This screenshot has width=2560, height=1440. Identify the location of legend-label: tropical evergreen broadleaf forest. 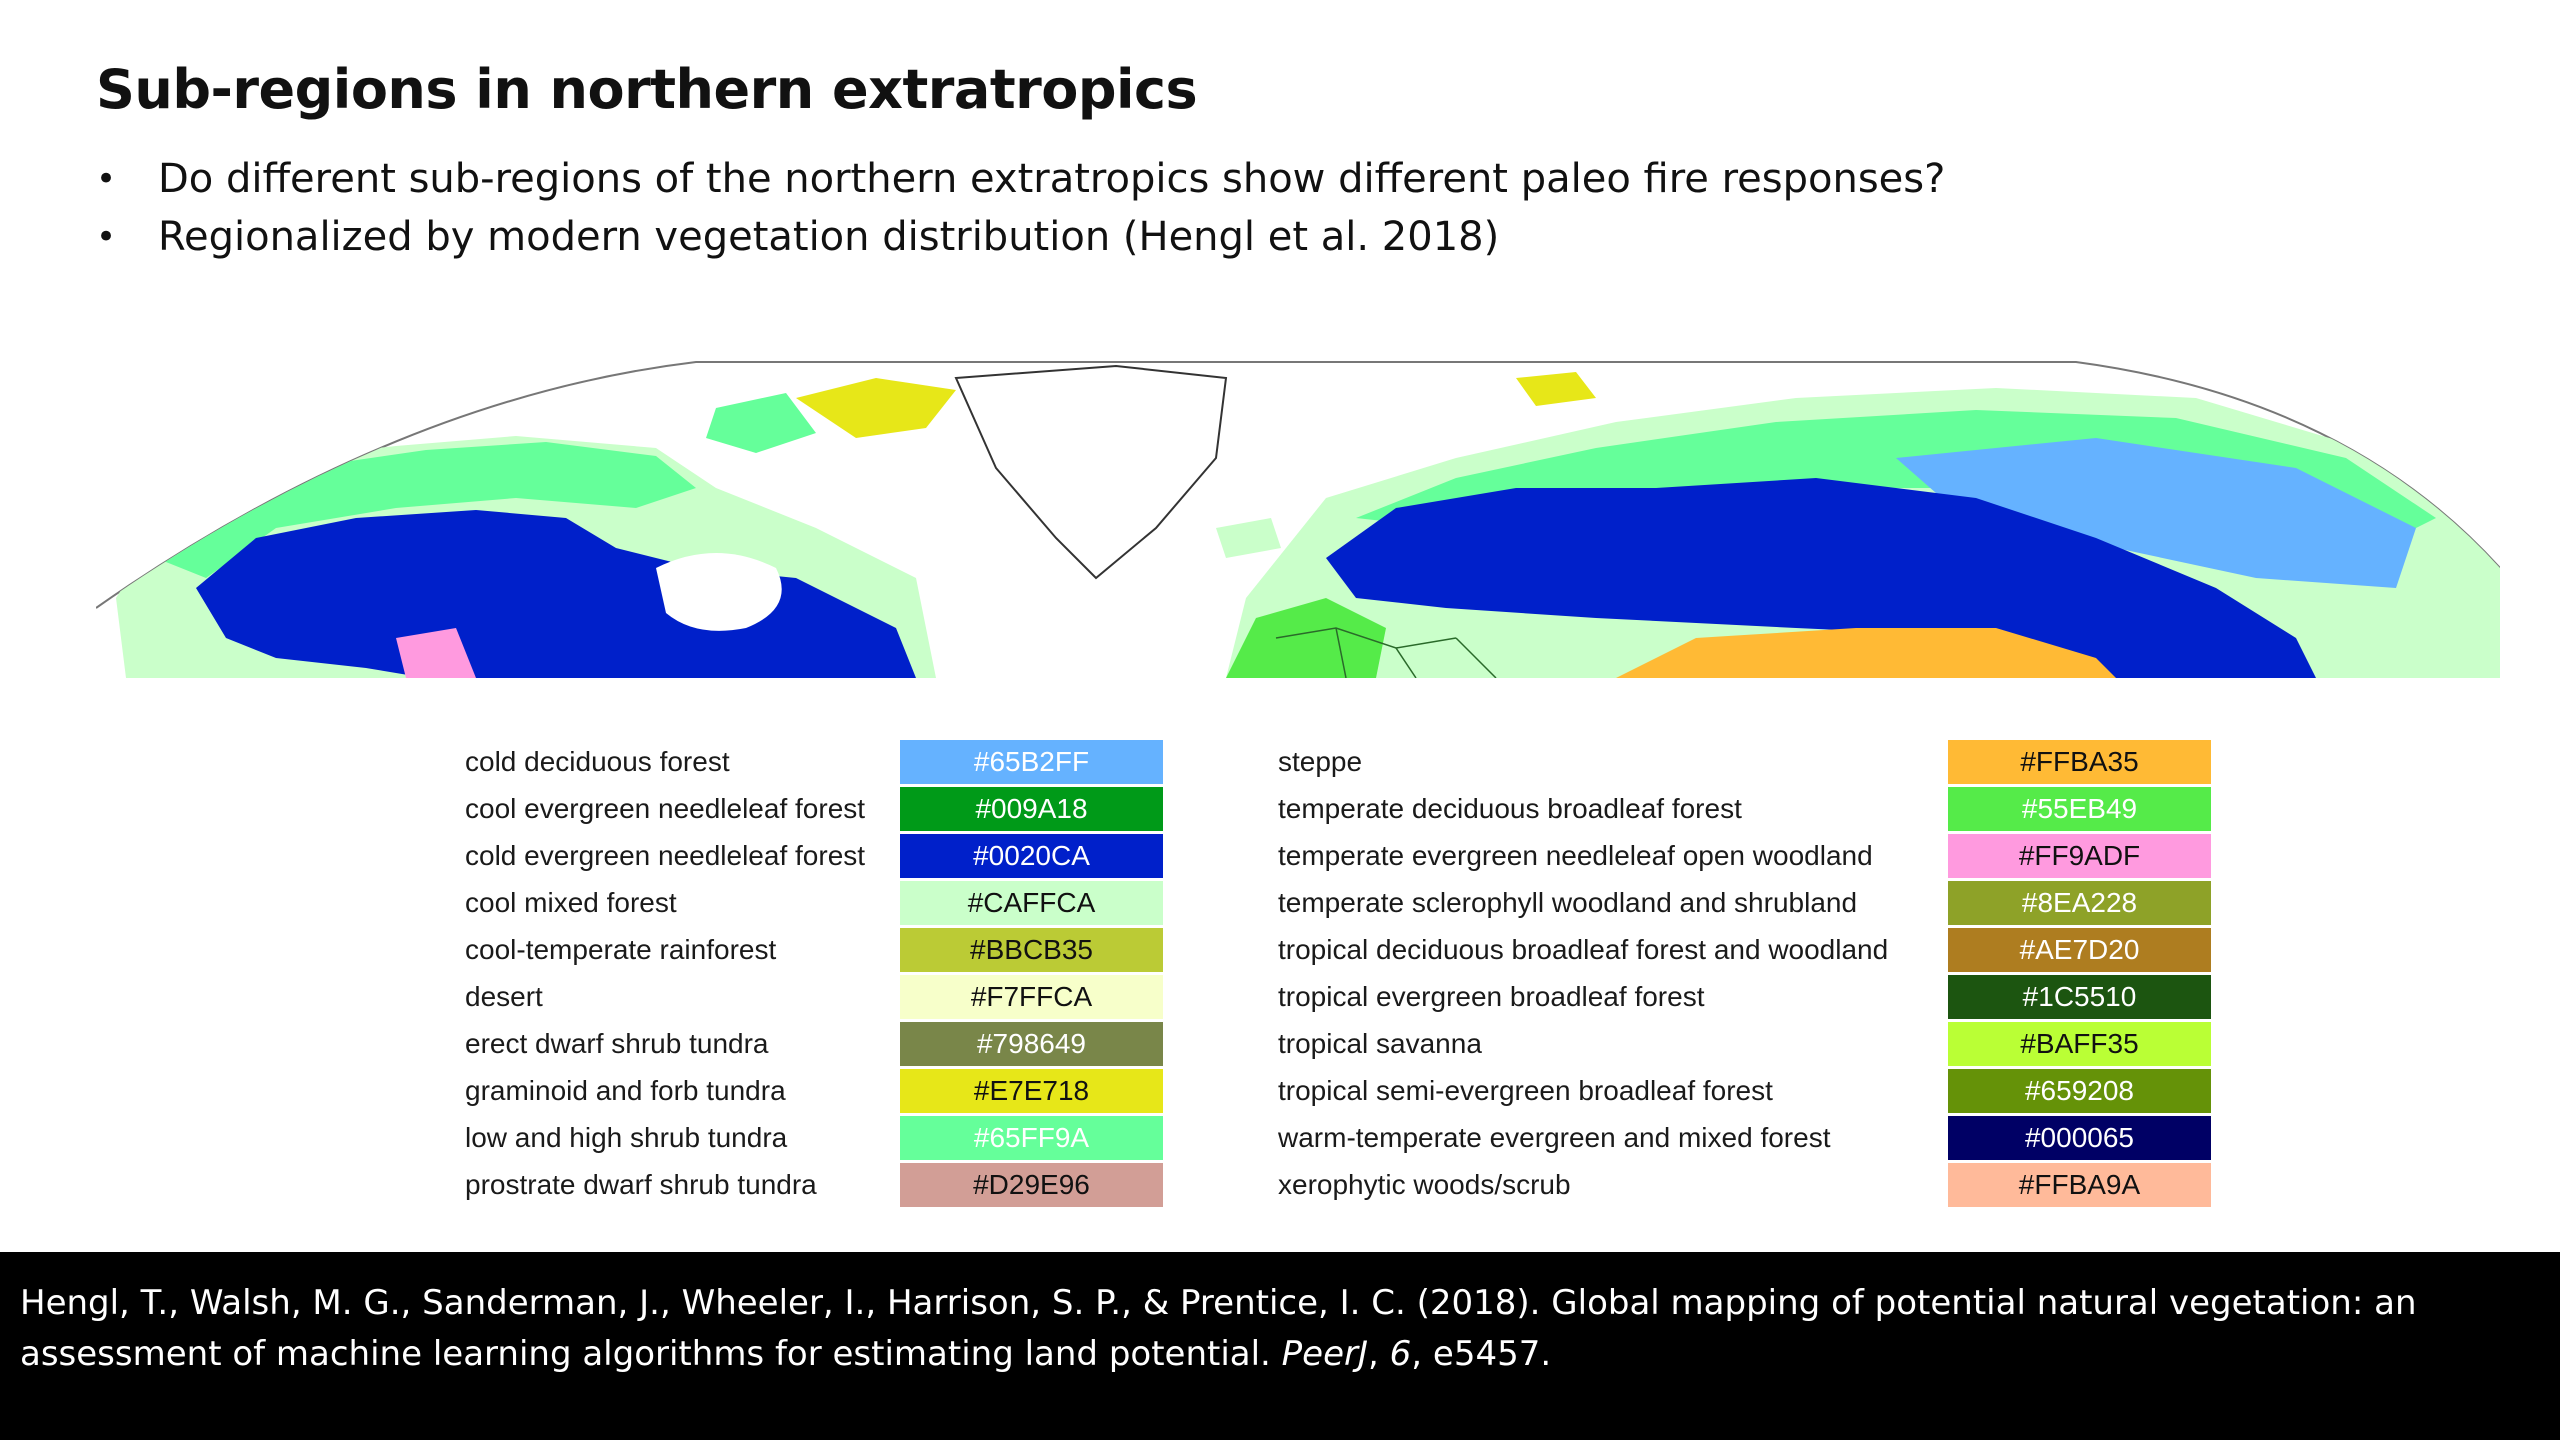
(1491, 996).